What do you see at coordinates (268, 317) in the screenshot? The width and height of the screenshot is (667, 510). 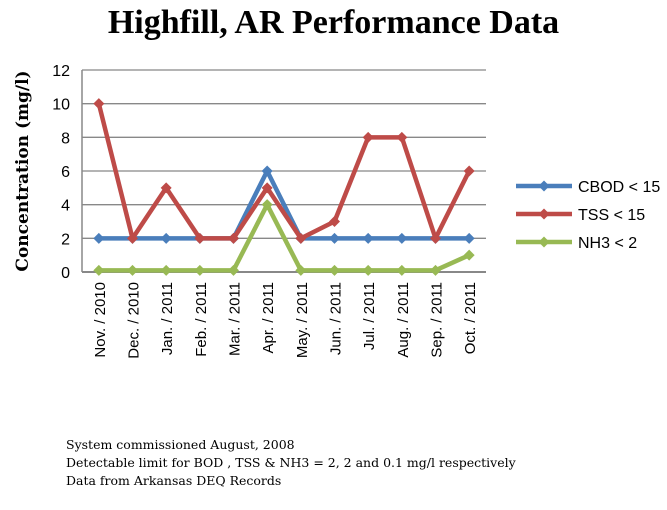 I see `x-tick-label: Apr. / 2011` at bounding box center [268, 317].